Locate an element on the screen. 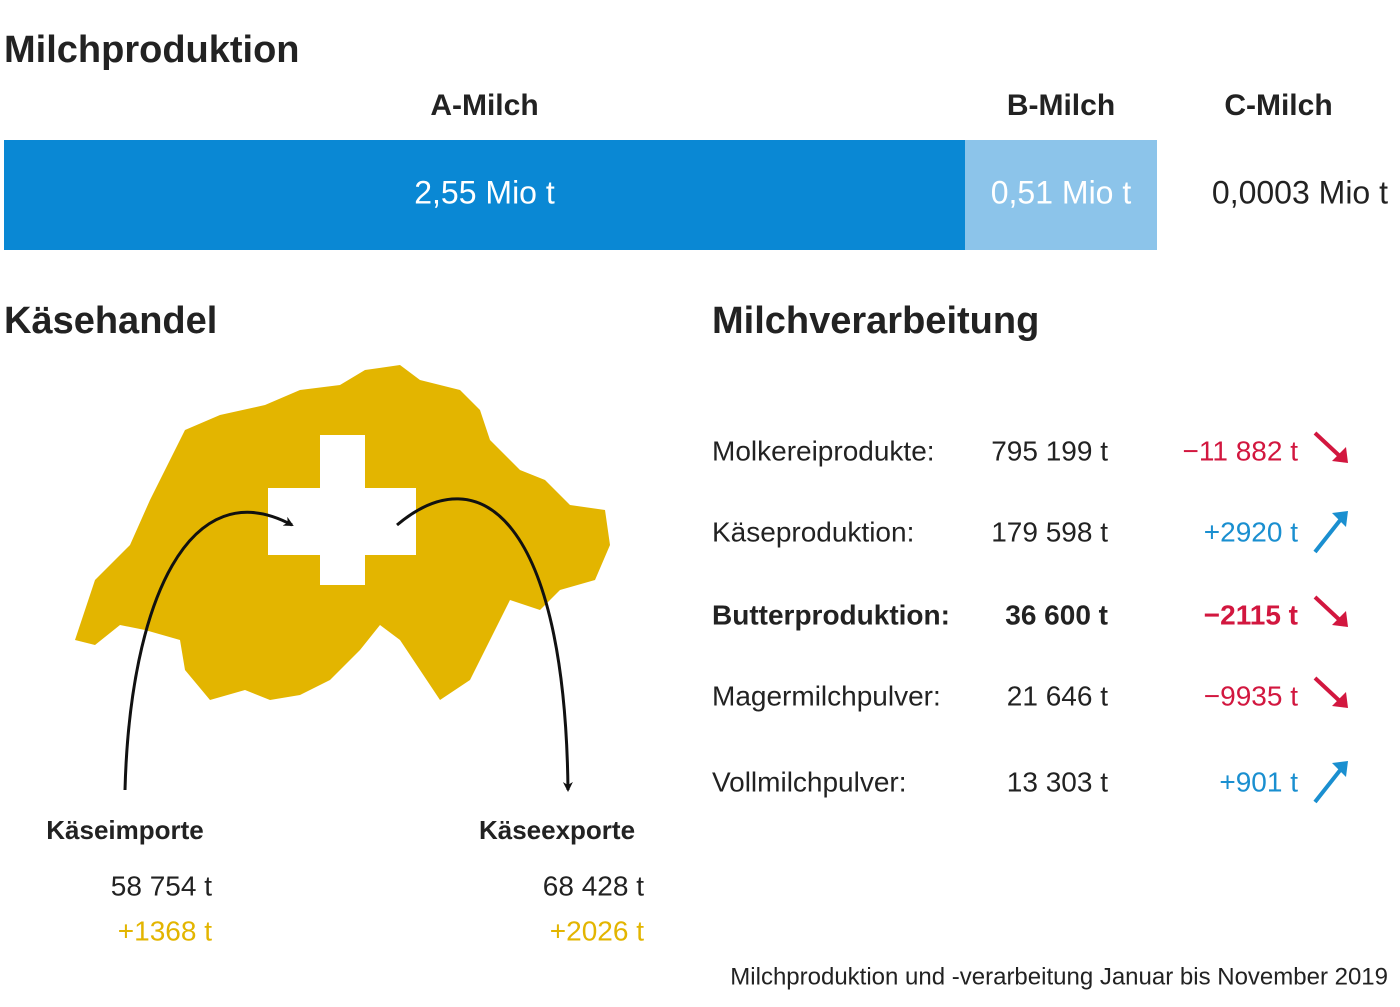 The height and width of the screenshot is (1007, 1400). trade-label: Käseimporte is located at coordinates (125, 830).